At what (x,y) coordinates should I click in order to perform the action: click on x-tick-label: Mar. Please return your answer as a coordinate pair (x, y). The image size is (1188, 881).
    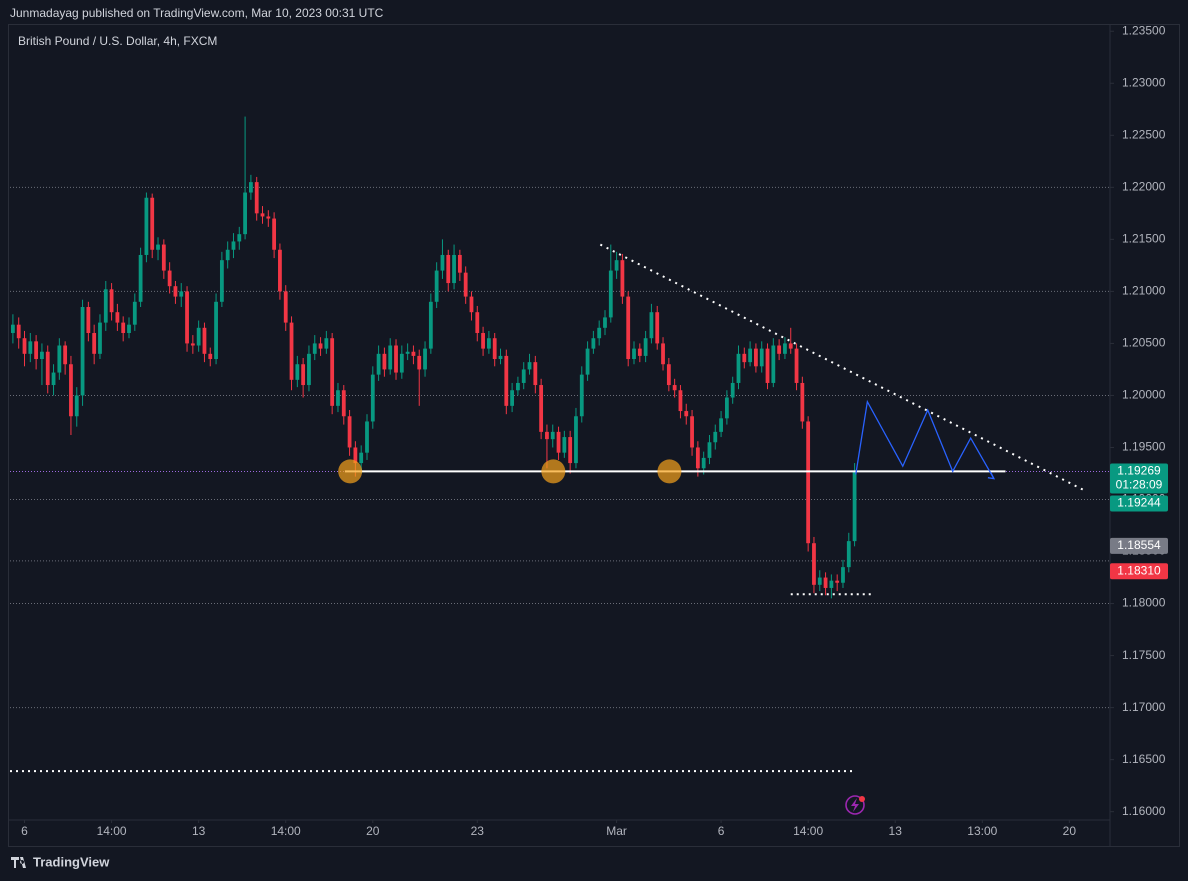
    Looking at the image, I should click on (616, 831).